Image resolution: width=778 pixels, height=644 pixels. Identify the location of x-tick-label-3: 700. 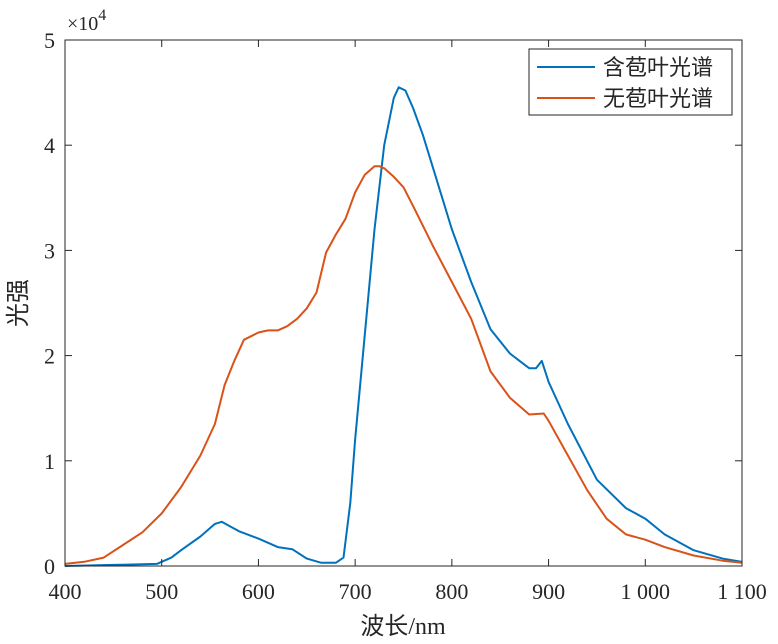
(355, 591).